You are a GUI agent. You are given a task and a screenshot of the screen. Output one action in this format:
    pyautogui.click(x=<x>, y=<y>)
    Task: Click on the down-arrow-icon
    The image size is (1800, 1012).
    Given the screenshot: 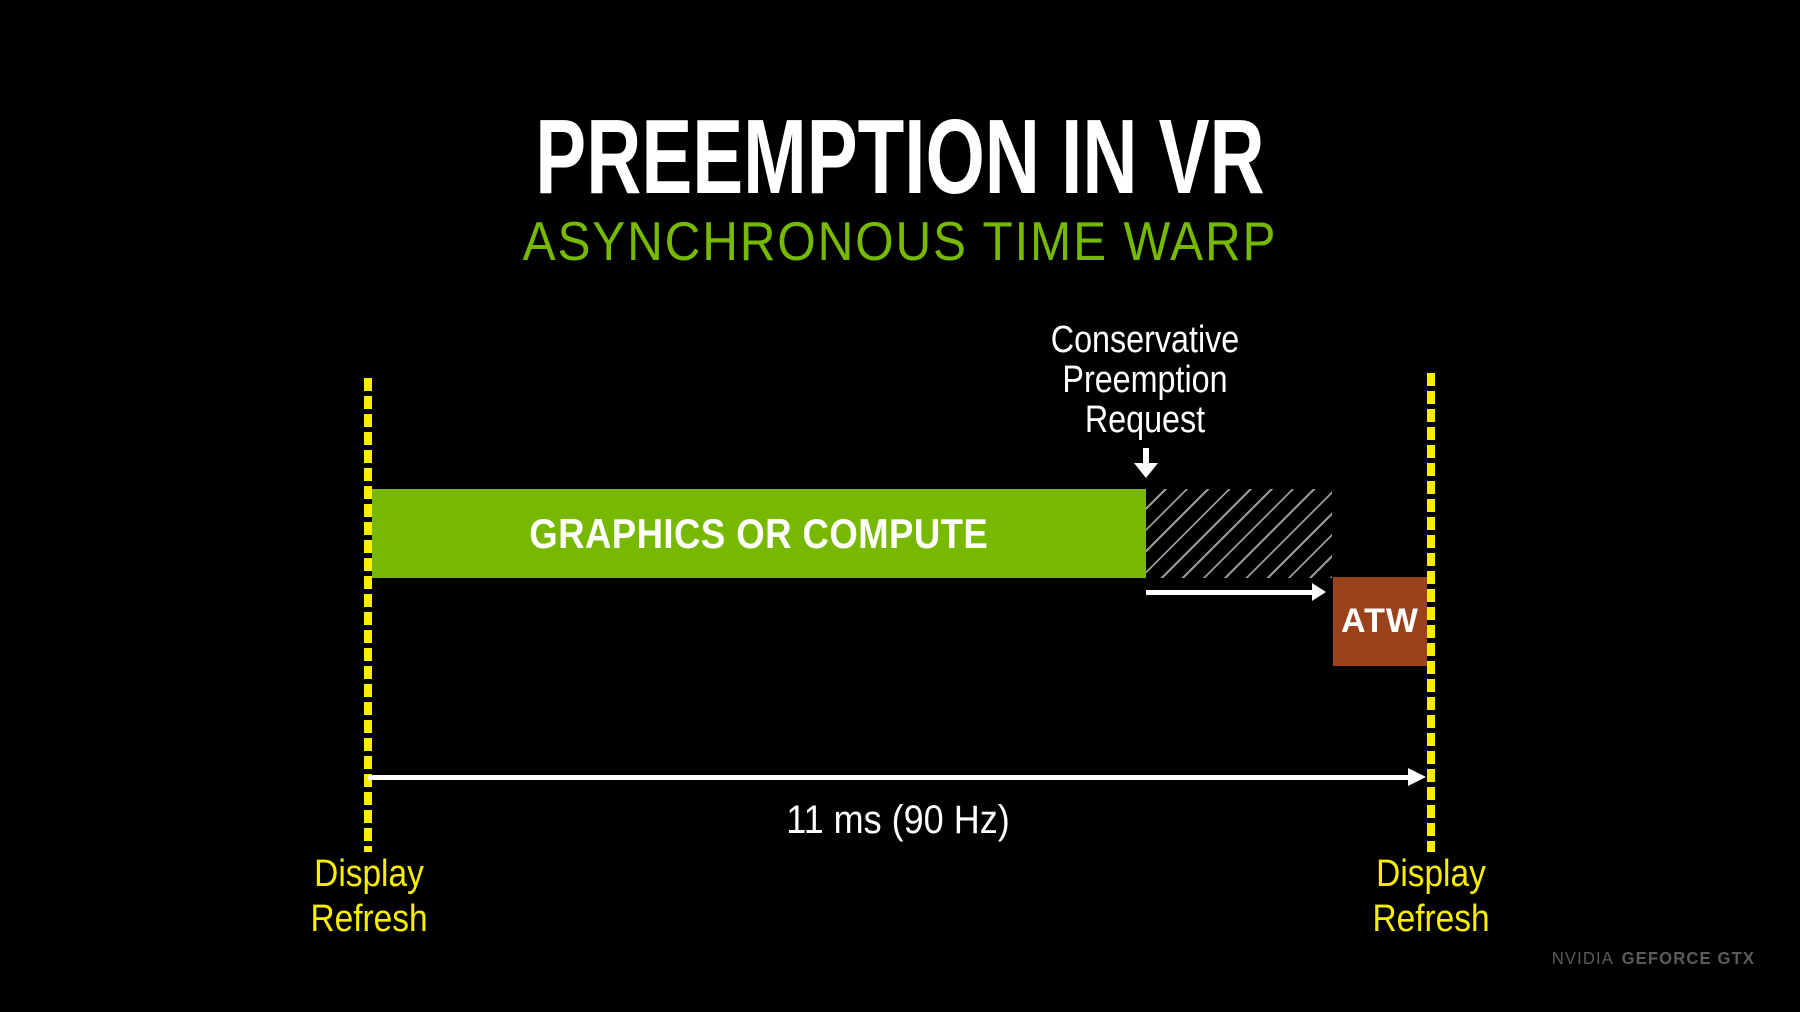 What is the action you would take?
    pyautogui.click(x=1146, y=463)
    